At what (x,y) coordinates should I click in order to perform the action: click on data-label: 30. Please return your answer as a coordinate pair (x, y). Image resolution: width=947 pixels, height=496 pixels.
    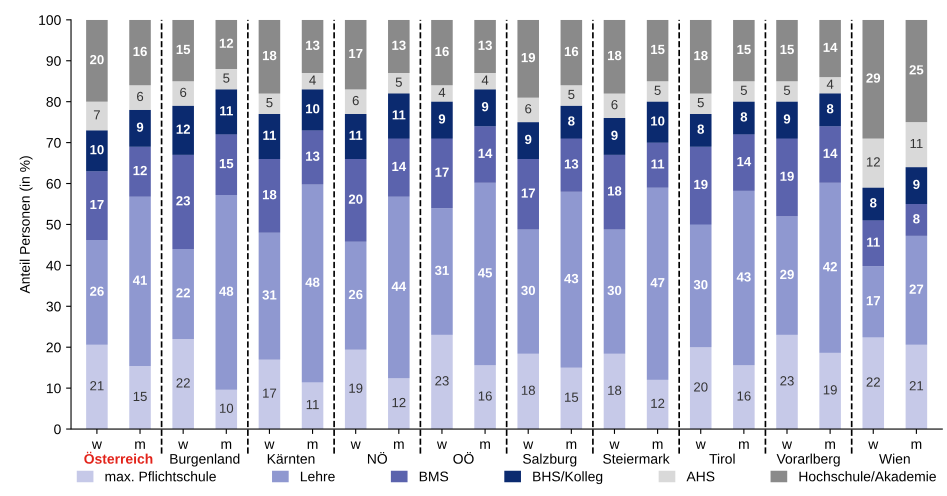
    Looking at the image, I should click on (528, 291).